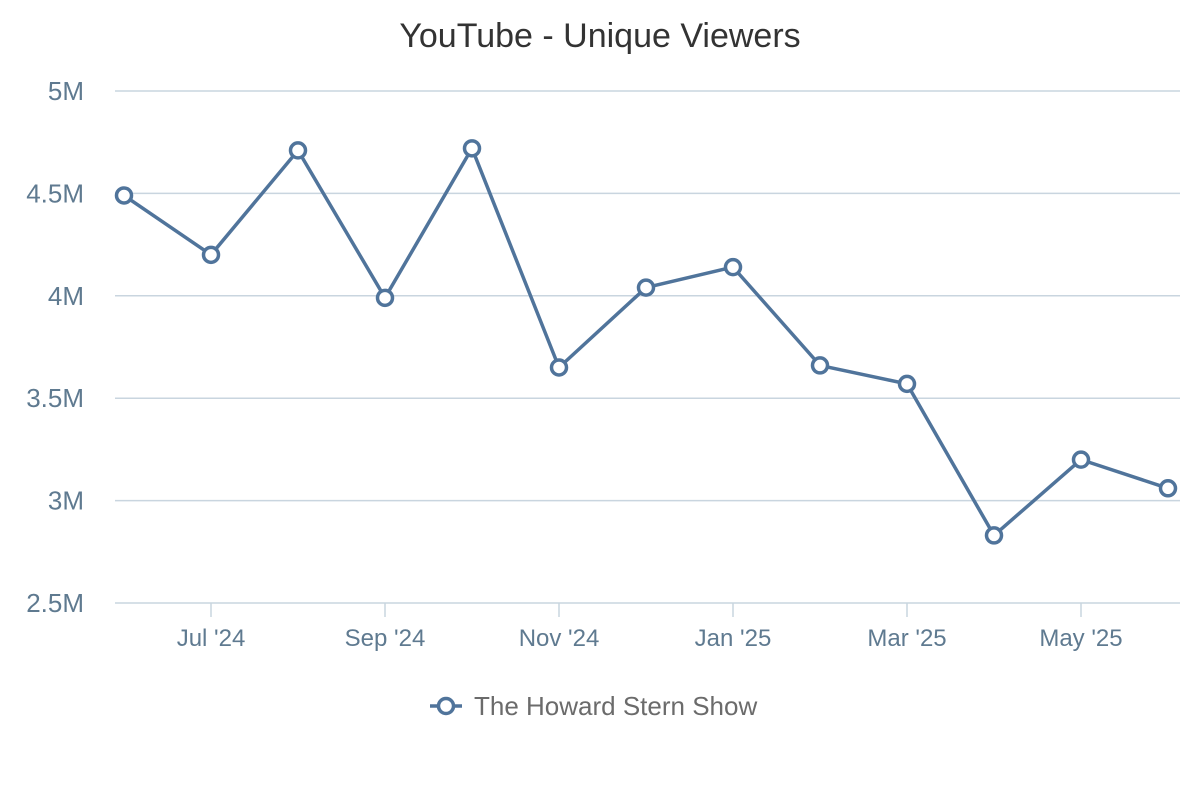  What do you see at coordinates (385, 638) in the screenshot?
I see `x-tick-label: Sep '24` at bounding box center [385, 638].